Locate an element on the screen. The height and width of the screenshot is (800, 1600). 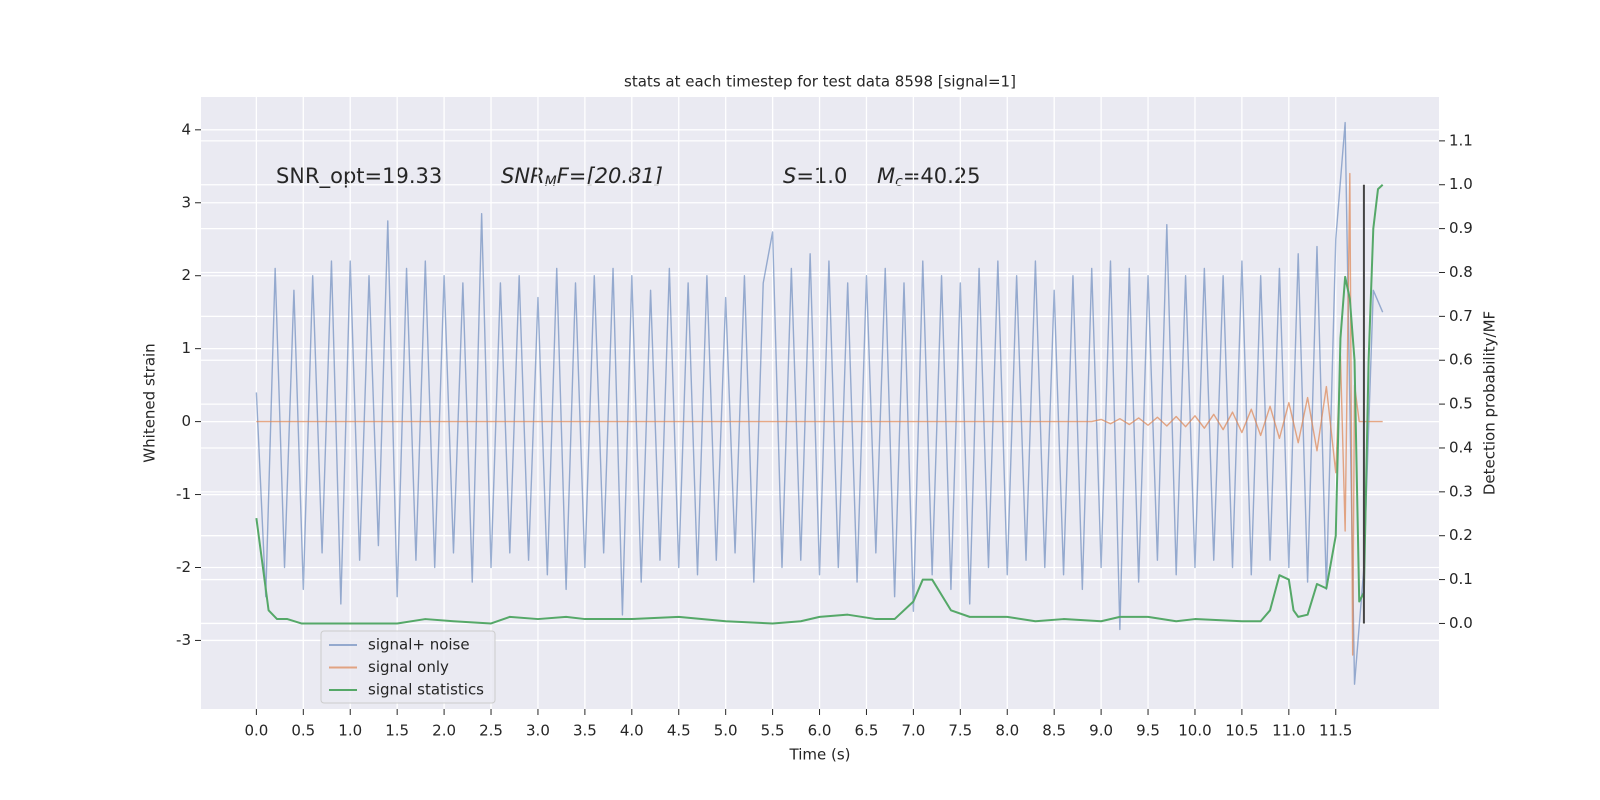
legend-box is located at coordinates (408, 667).